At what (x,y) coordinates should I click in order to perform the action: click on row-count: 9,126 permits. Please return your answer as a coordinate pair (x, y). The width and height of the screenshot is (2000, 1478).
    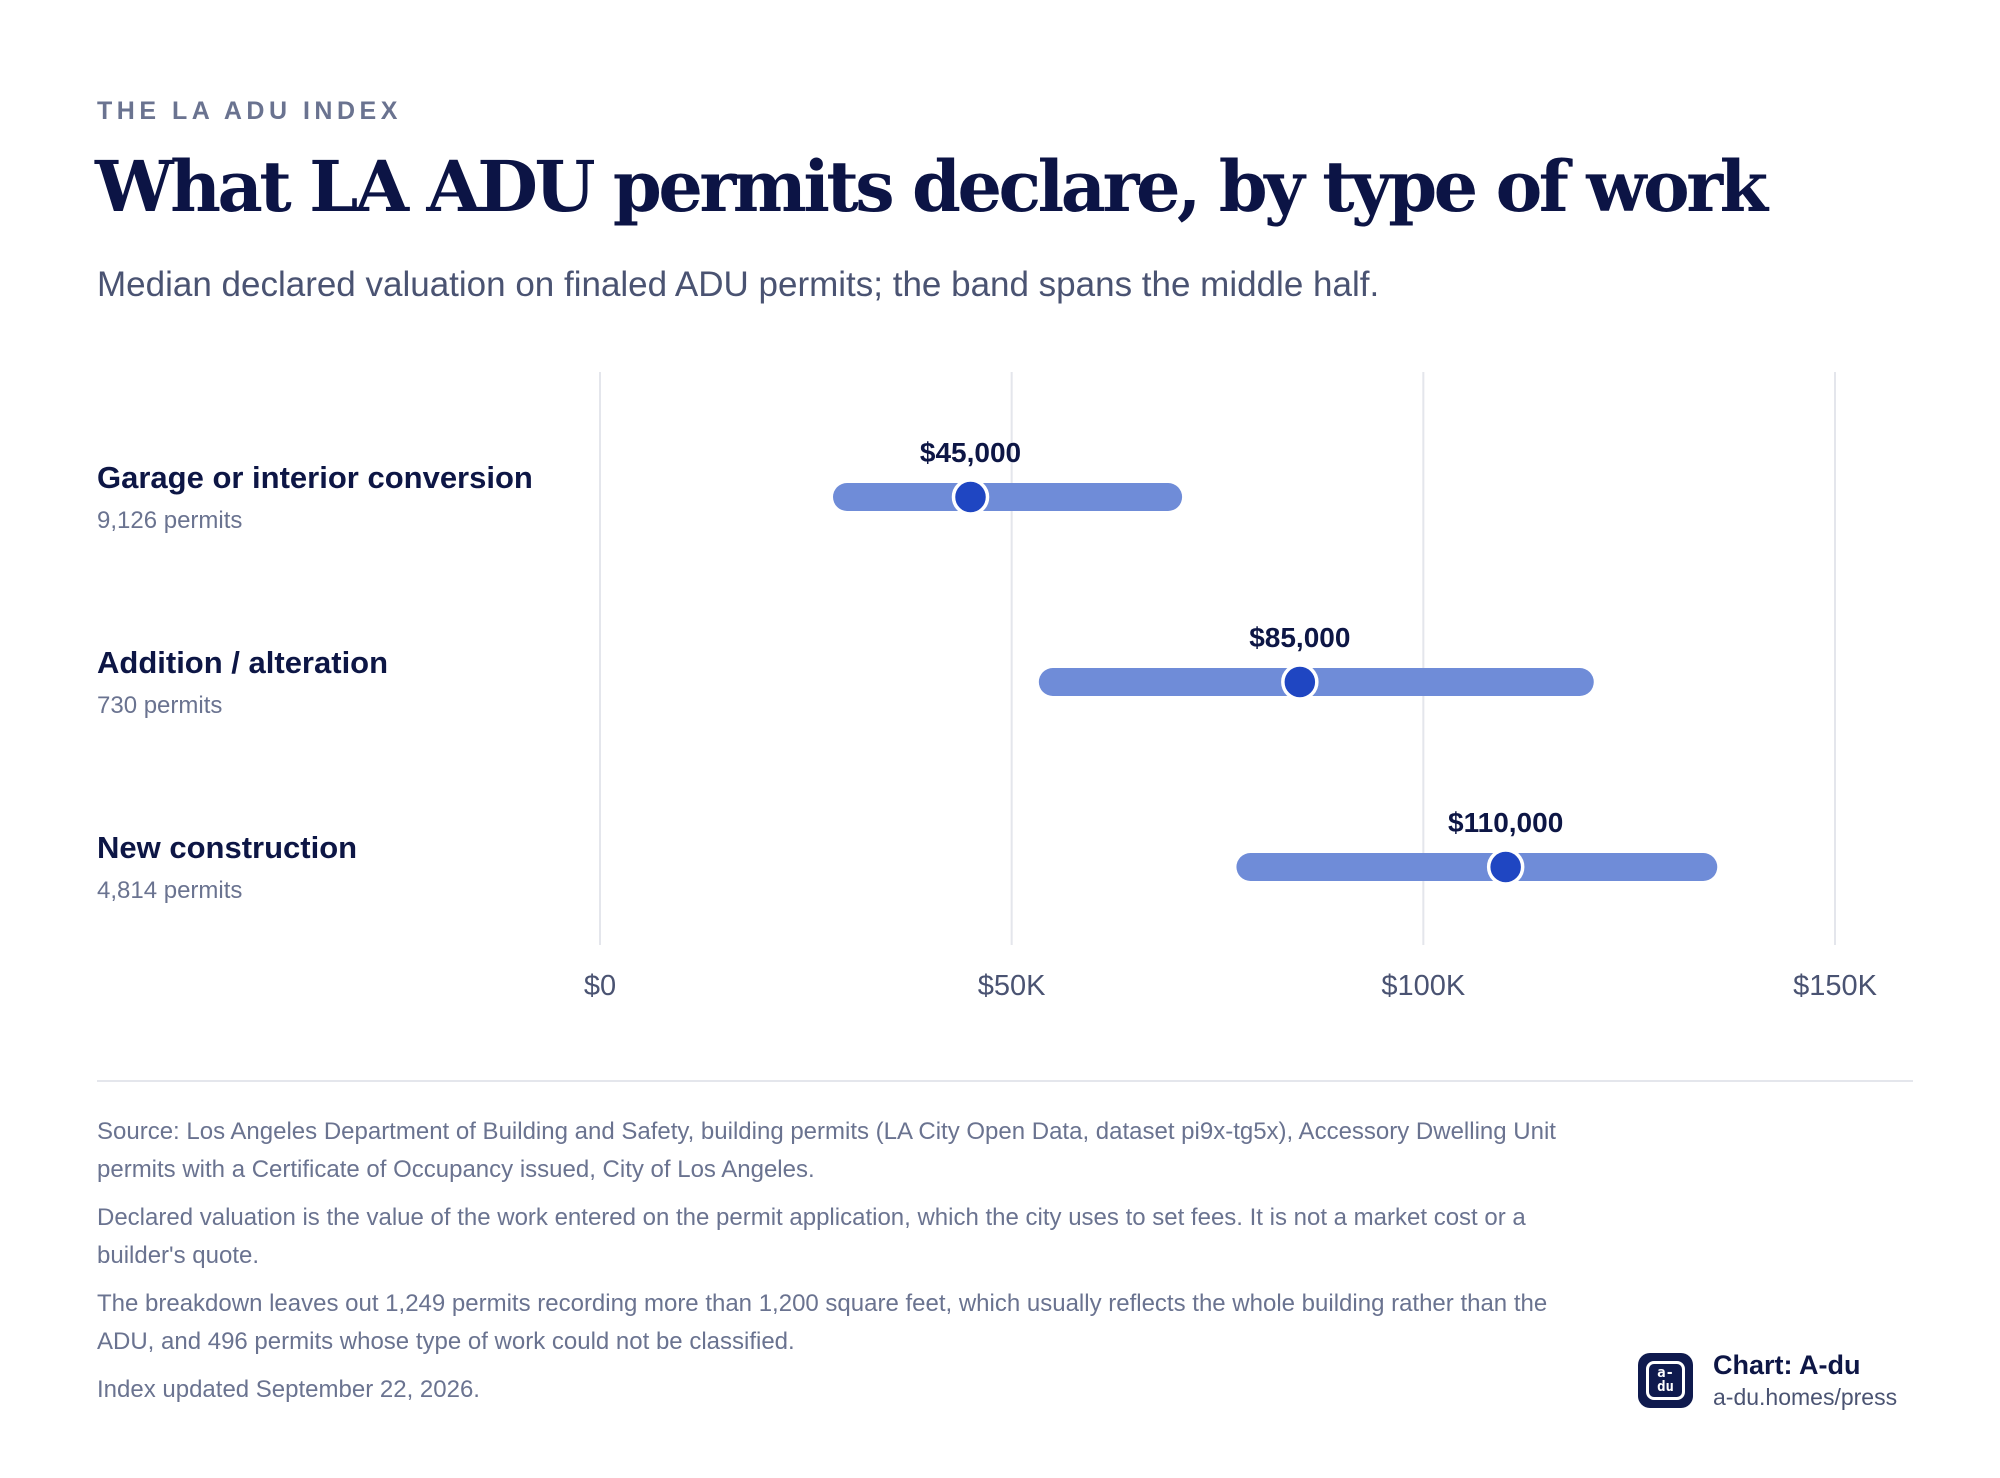
    Looking at the image, I should click on (169, 520).